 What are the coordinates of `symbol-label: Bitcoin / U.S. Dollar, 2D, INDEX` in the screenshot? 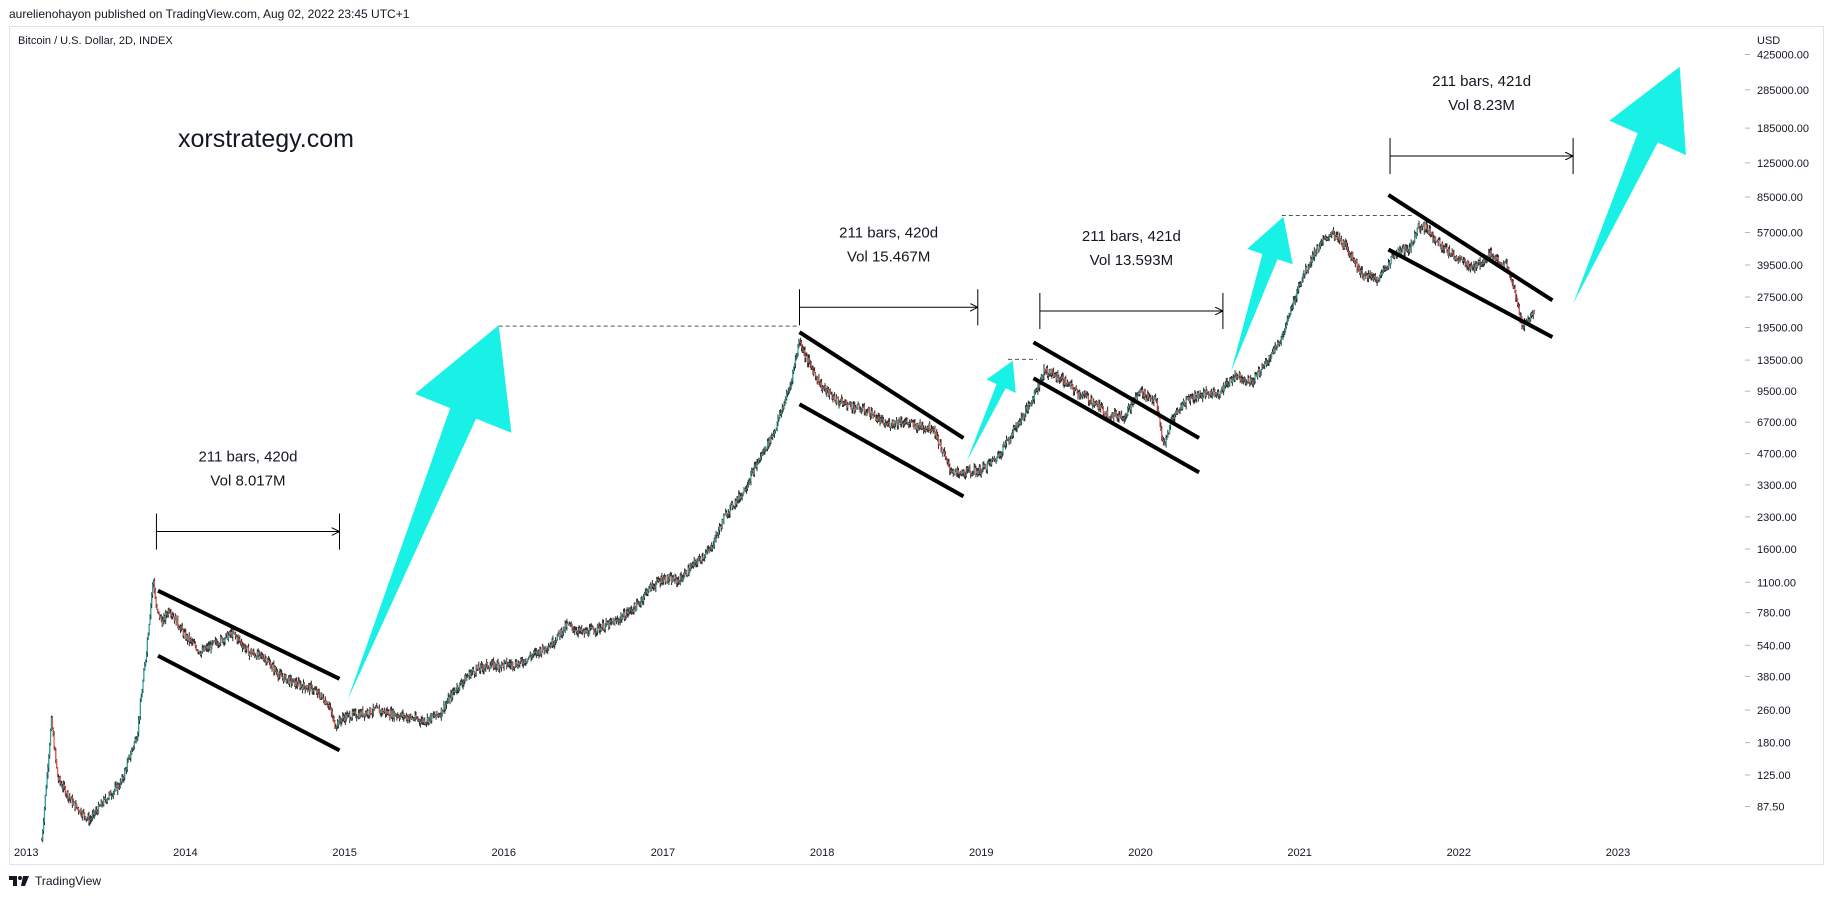 It's located at (95, 41).